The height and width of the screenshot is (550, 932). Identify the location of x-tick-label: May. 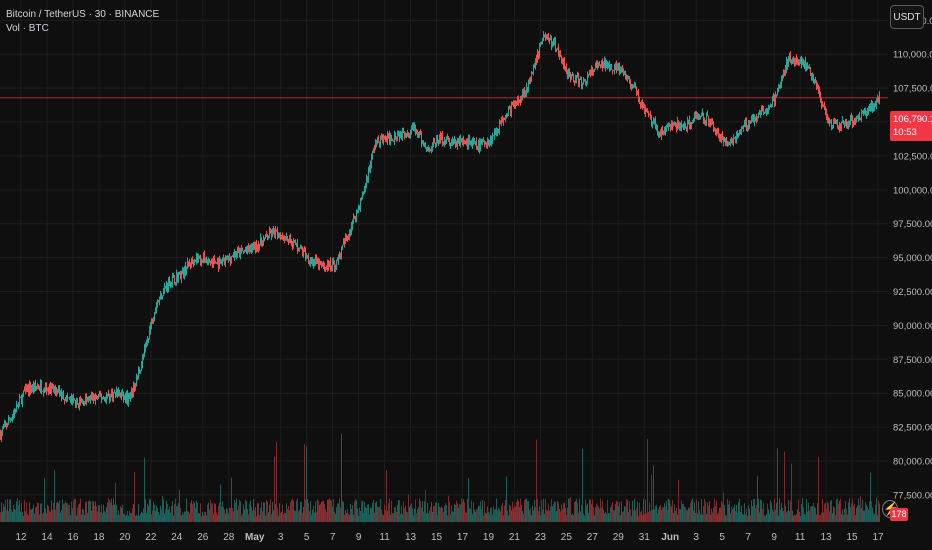
(255, 537).